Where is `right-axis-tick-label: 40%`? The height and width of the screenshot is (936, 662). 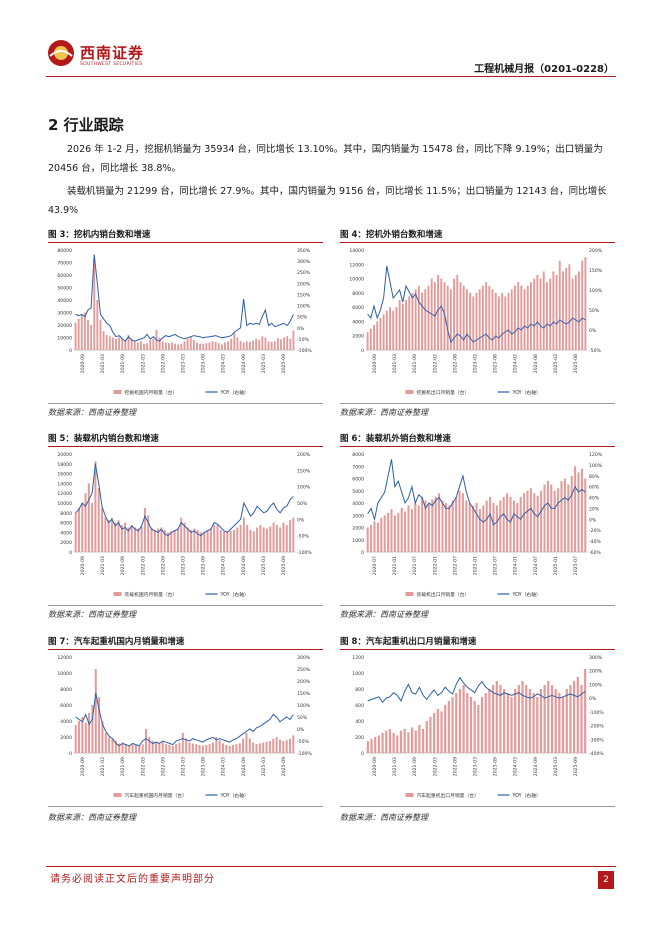
right-axis-tick-label: 40% is located at coordinates (594, 499).